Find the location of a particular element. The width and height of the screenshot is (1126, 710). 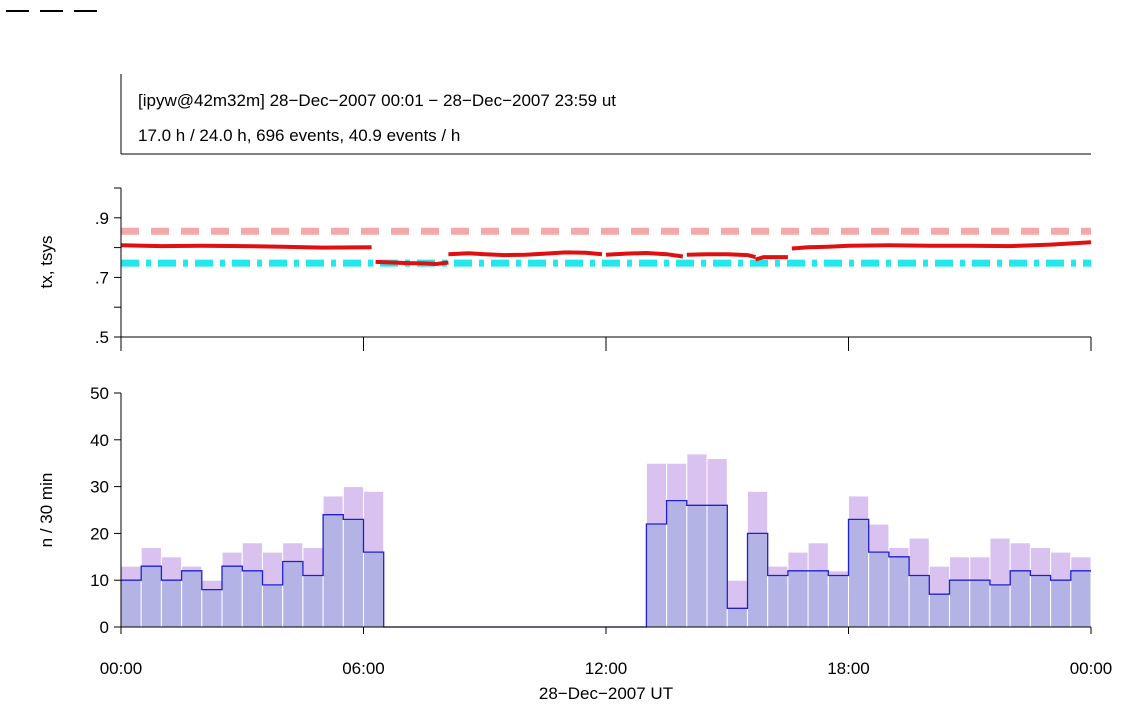

tx-tsys-ytick-label: .7 is located at coordinates (102, 277).